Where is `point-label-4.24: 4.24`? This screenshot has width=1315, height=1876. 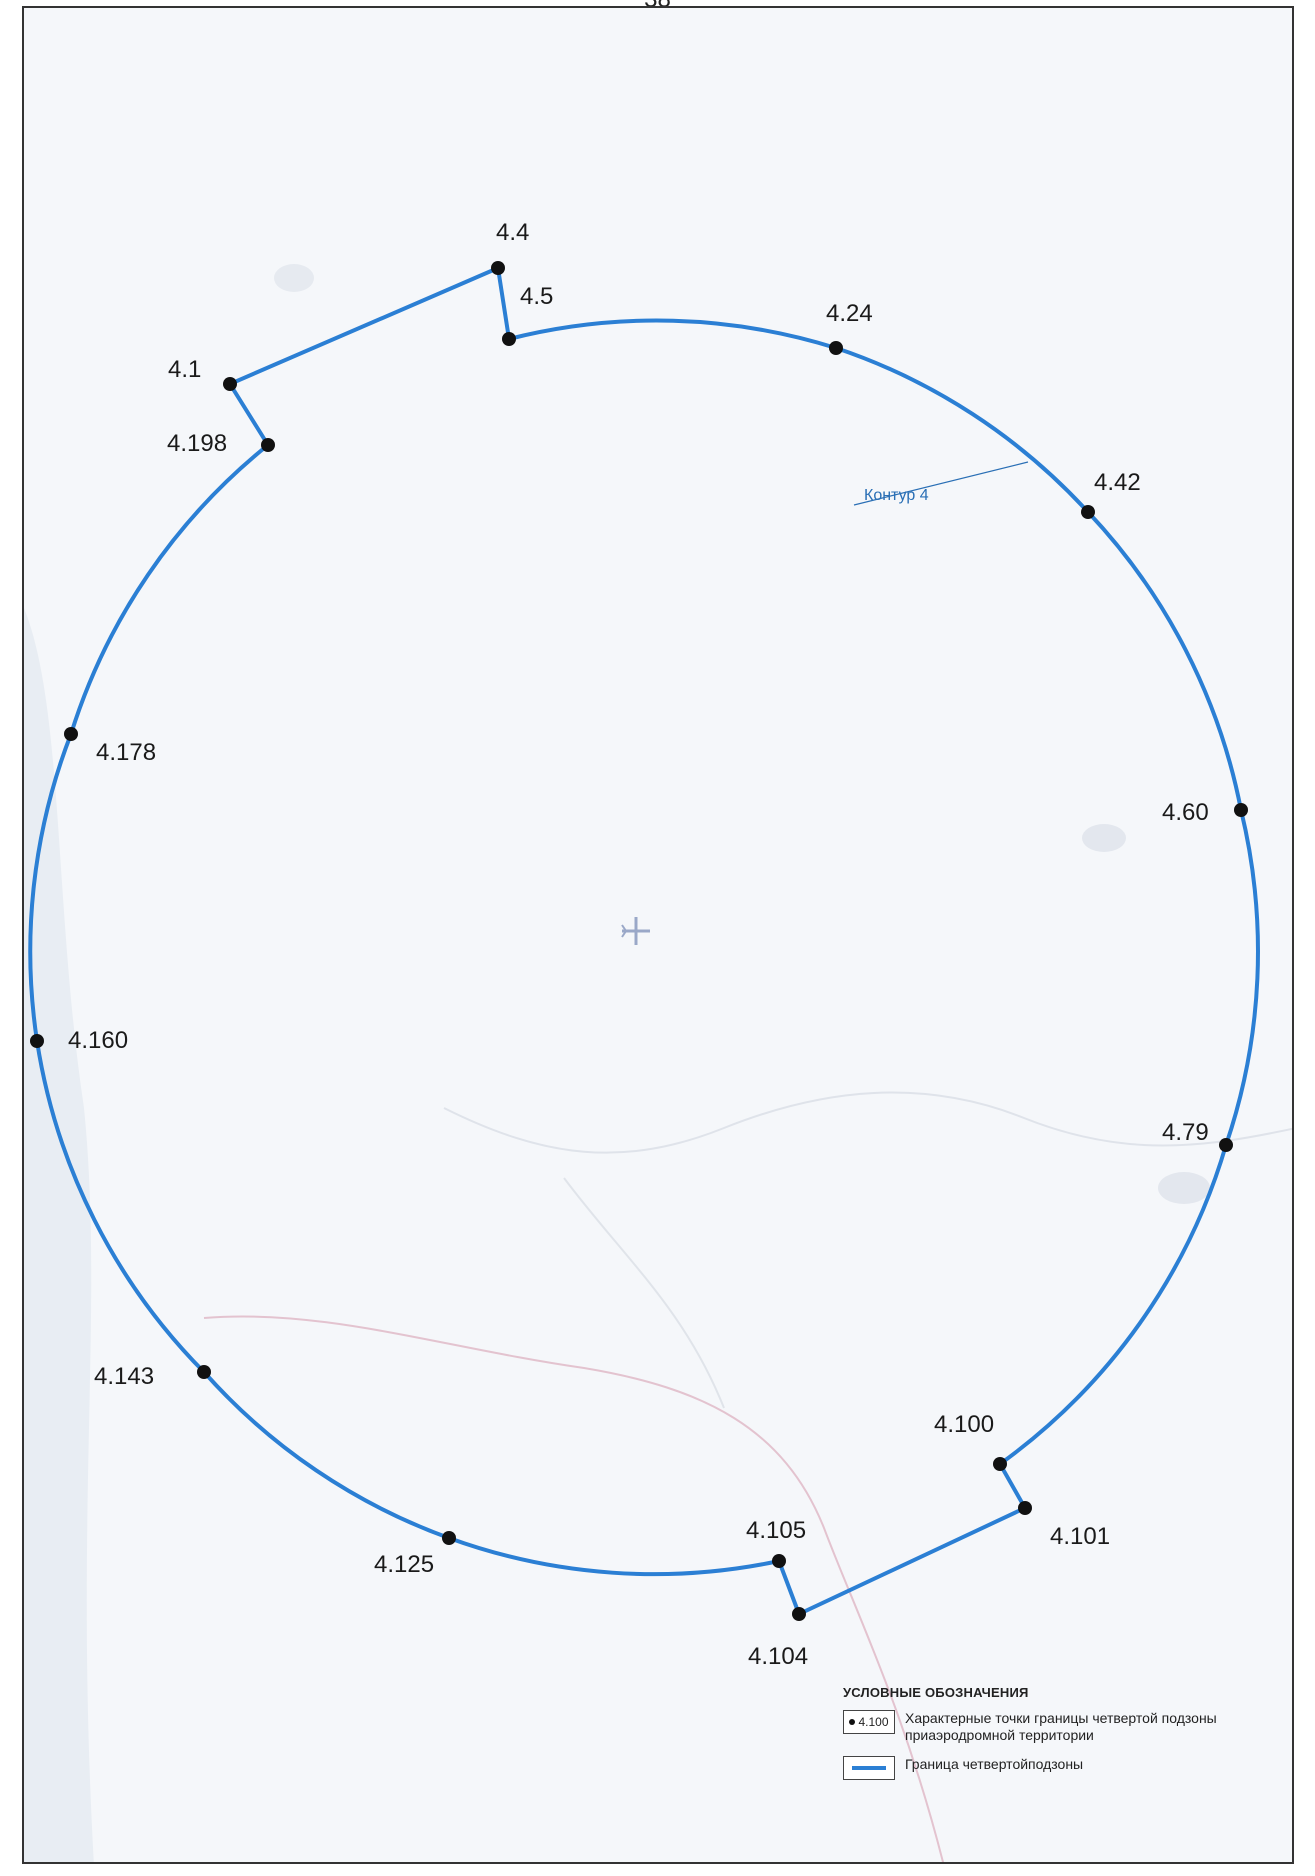 point-label-4.24: 4.24 is located at coordinates (849, 313).